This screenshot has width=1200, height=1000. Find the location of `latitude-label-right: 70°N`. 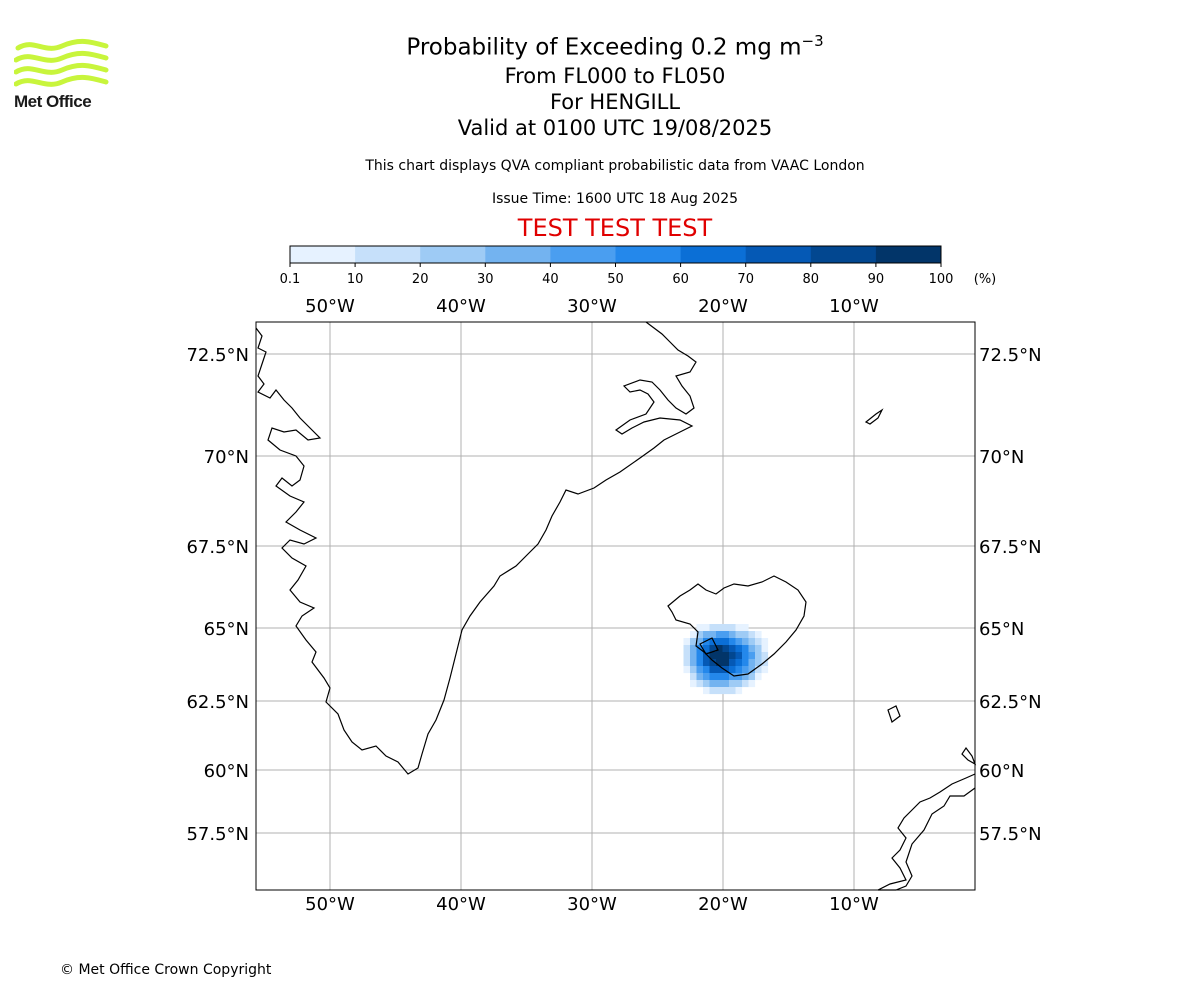

latitude-label-right: 70°N is located at coordinates (1001, 457).